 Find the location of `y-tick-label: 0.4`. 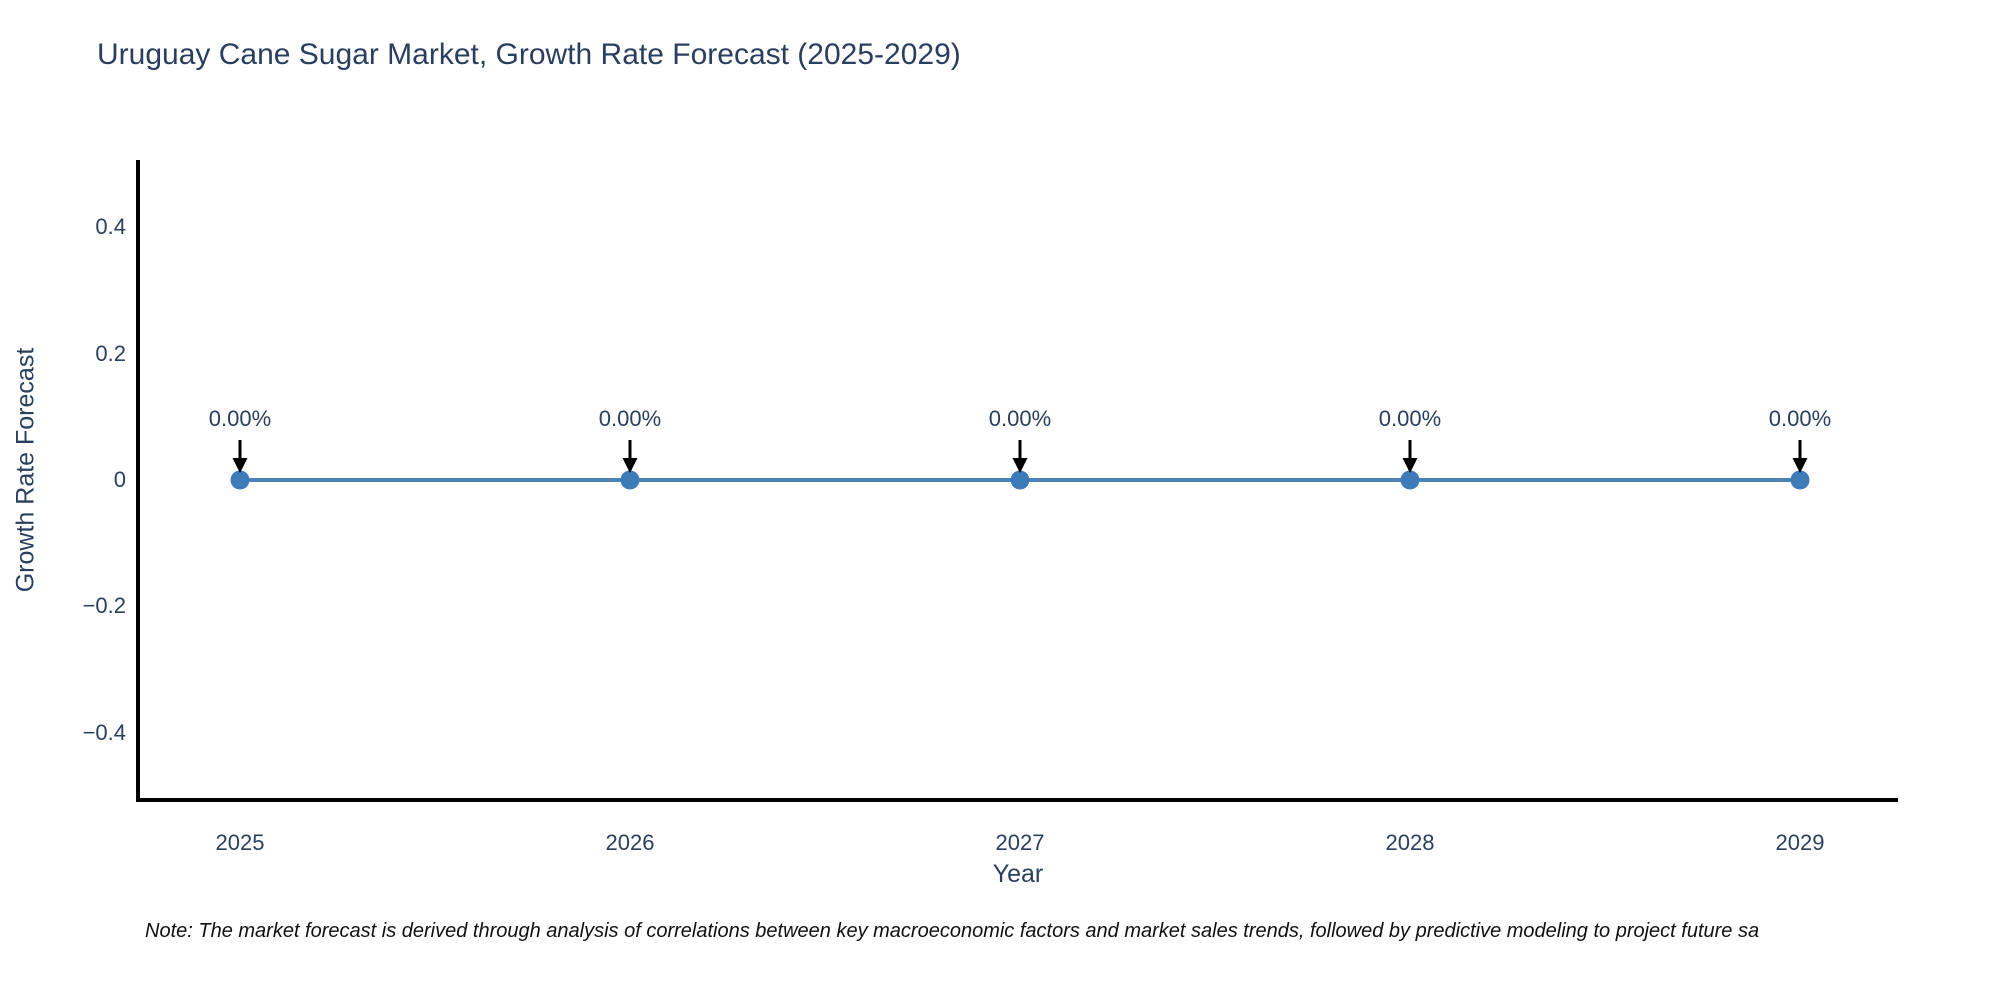

y-tick-label: 0.4 is located at coordinates (110, 227).